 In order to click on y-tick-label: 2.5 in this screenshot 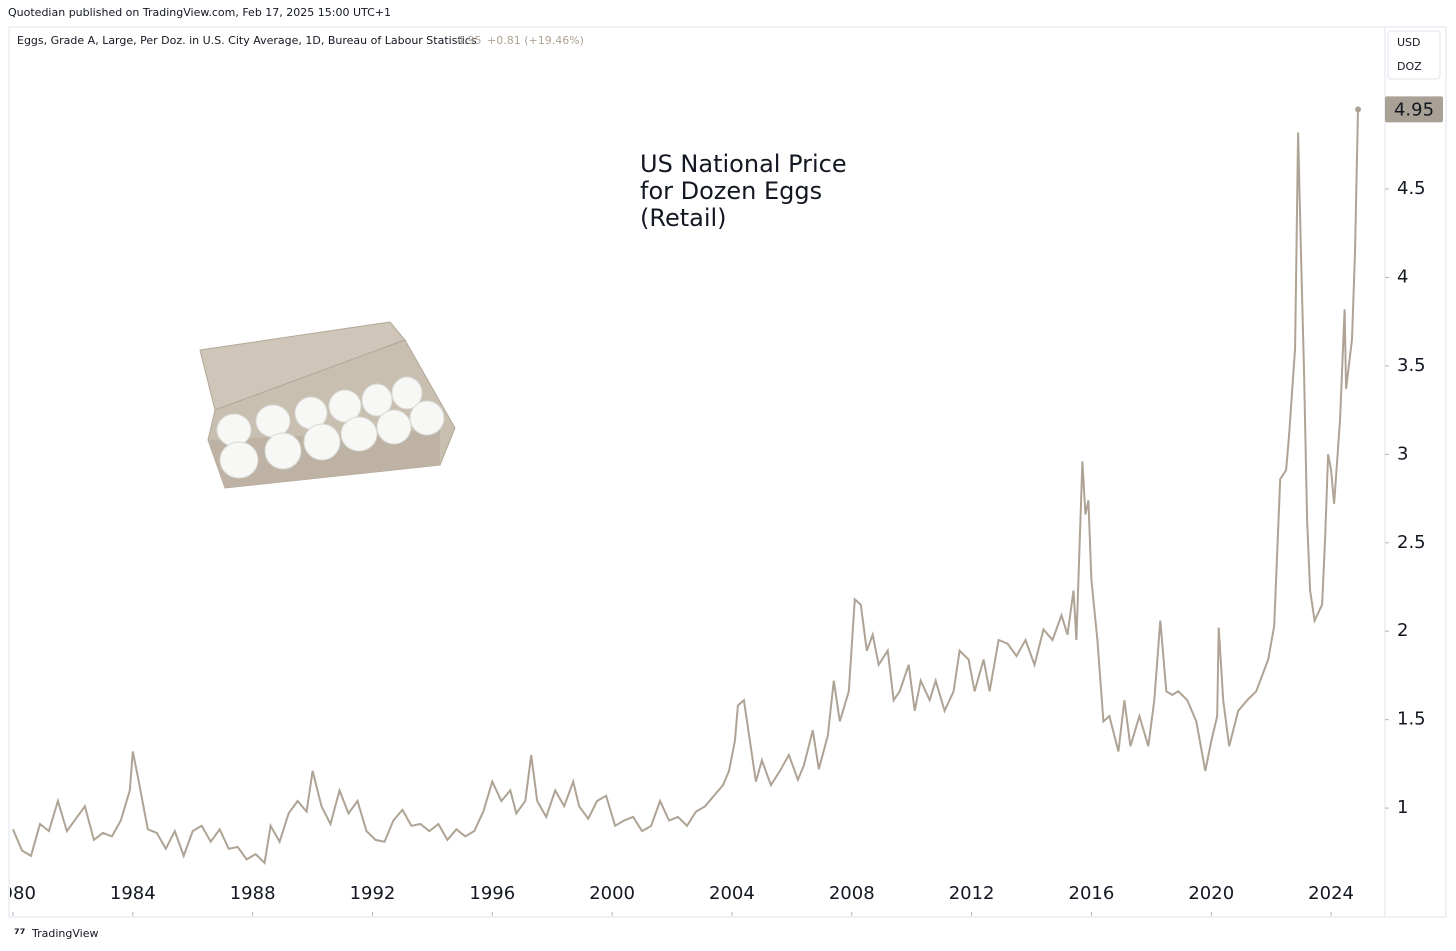, I will do `click(1411, 542)`.